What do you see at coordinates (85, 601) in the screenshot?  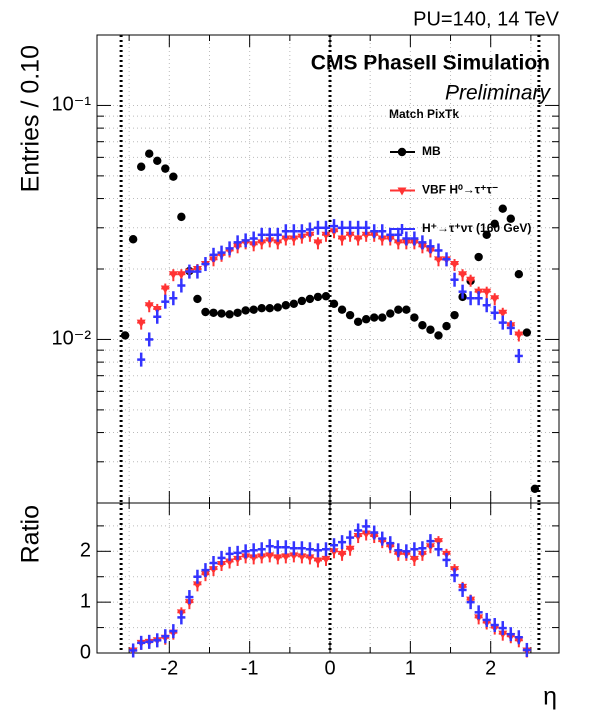 I see `y-tick-label: 1` at bounding box center [85, 601].